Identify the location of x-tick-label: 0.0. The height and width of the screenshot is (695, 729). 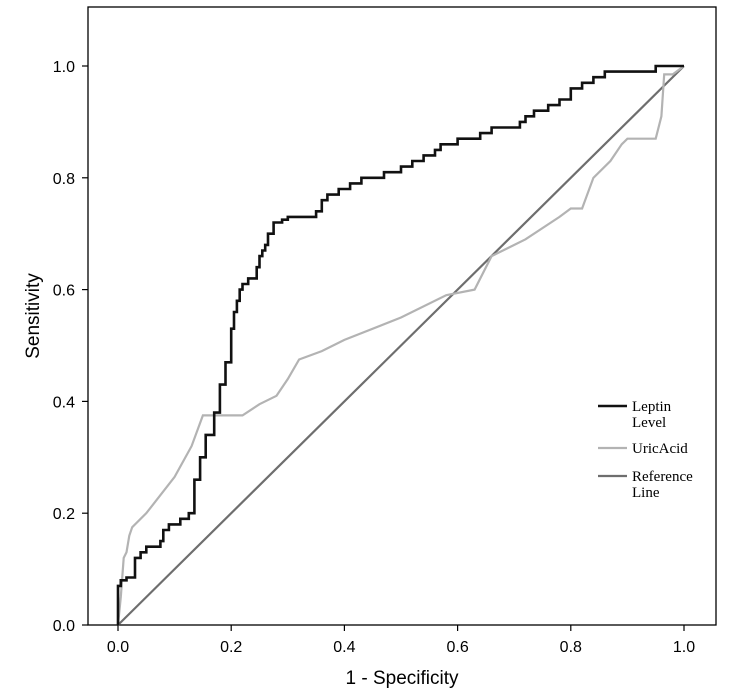
(118, 647).